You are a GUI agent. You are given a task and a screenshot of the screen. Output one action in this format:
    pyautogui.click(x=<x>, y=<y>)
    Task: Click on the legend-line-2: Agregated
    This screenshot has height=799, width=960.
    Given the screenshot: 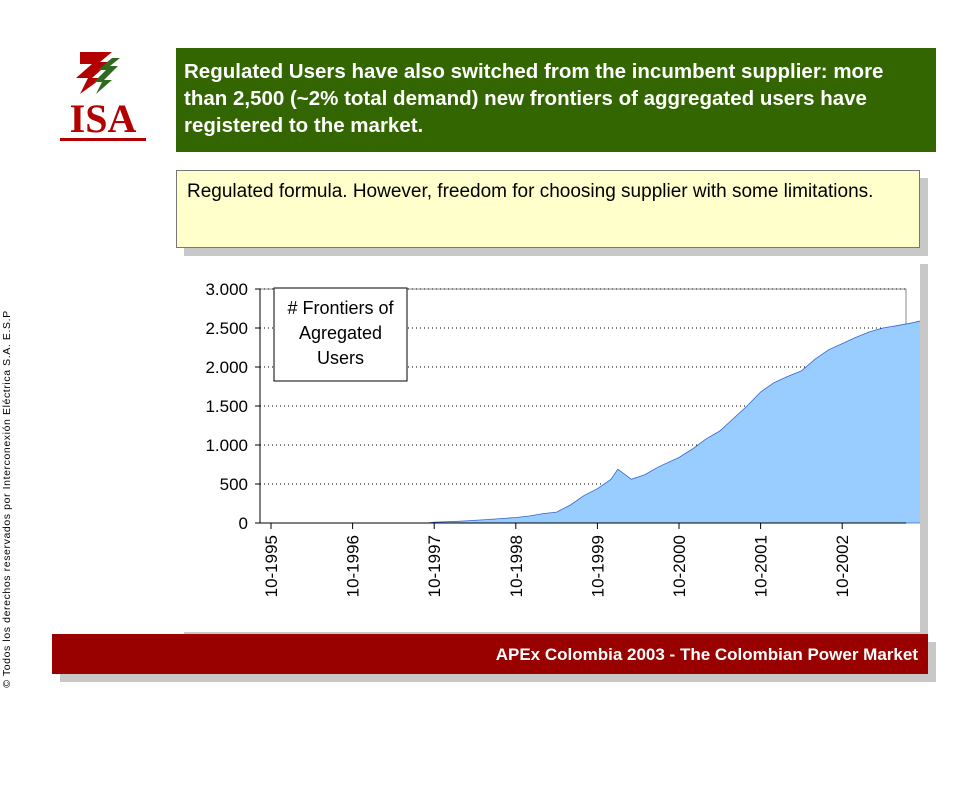 What is the action you would take?
    pyautogui.click(x=340, y=333)
    